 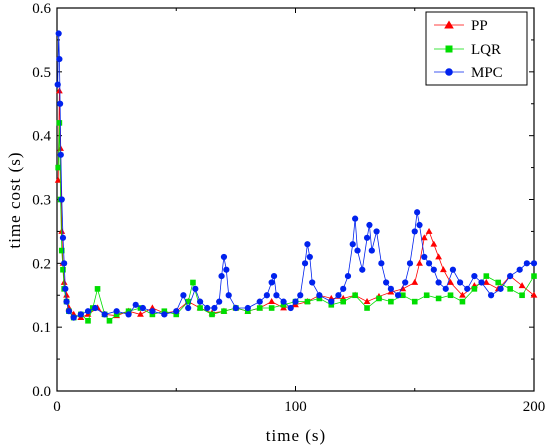 I want to click on legend-label-lqr: LQR, so click(x=486, y=50).